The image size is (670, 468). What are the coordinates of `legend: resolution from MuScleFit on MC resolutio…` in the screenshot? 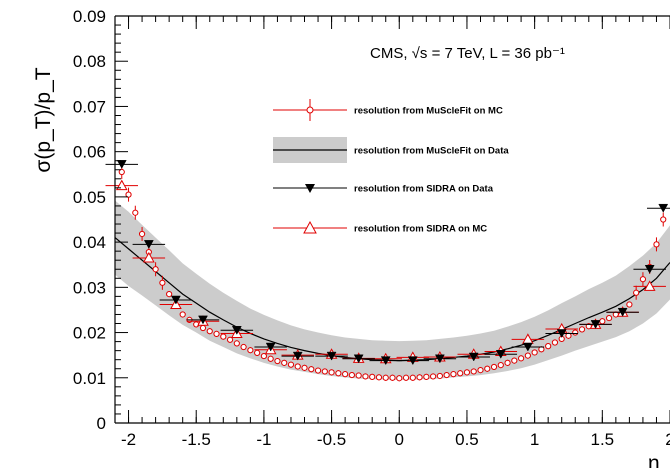 It's located at (391, 167).